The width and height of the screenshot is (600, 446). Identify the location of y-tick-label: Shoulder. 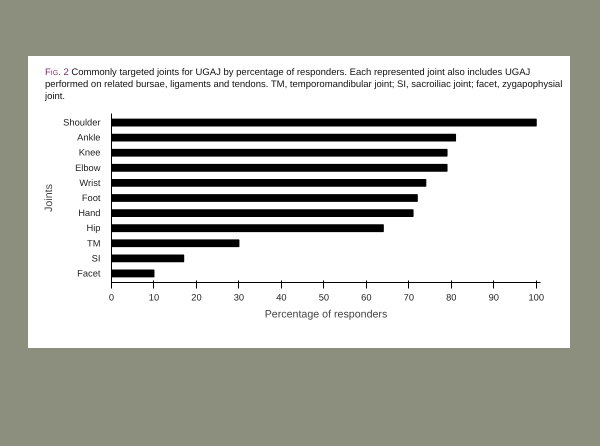
(82, 123).